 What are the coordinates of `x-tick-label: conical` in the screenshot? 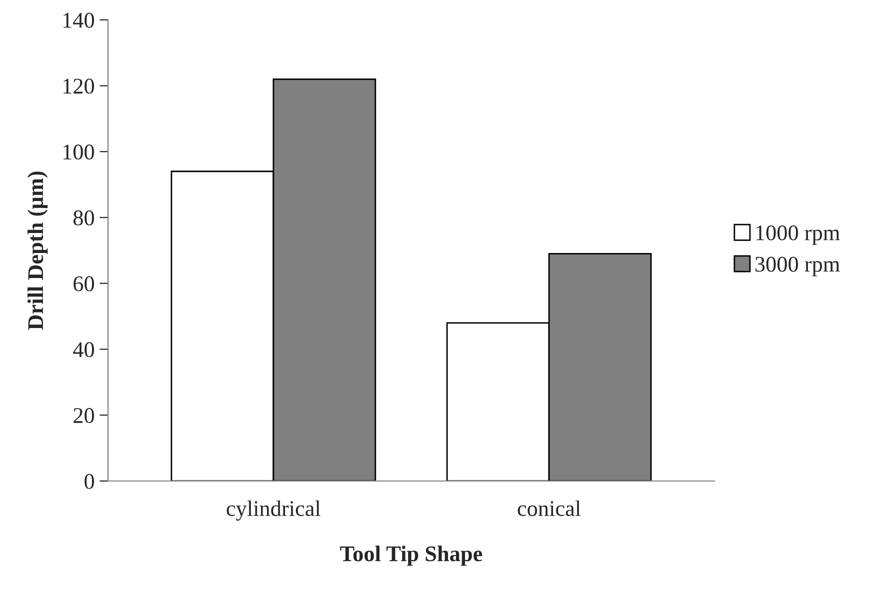 It's located at (549, 508).